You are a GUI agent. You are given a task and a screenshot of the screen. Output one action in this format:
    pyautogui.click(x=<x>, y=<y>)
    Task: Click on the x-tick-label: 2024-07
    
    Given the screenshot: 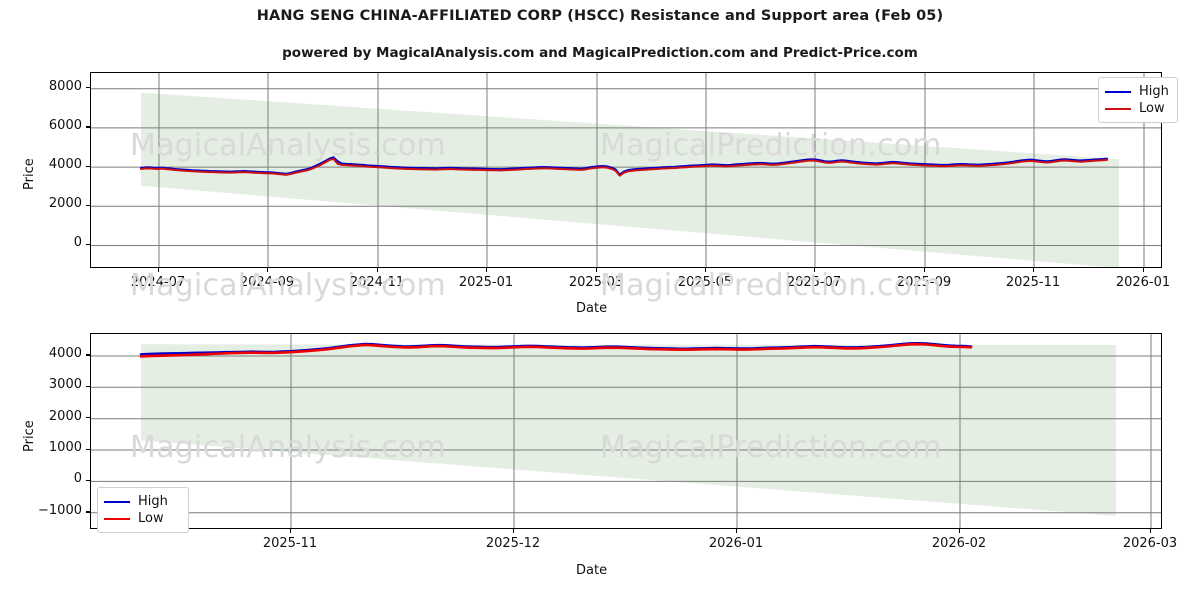 What is the action you would take?
    pyautogui.click(x=158, y=282)
    